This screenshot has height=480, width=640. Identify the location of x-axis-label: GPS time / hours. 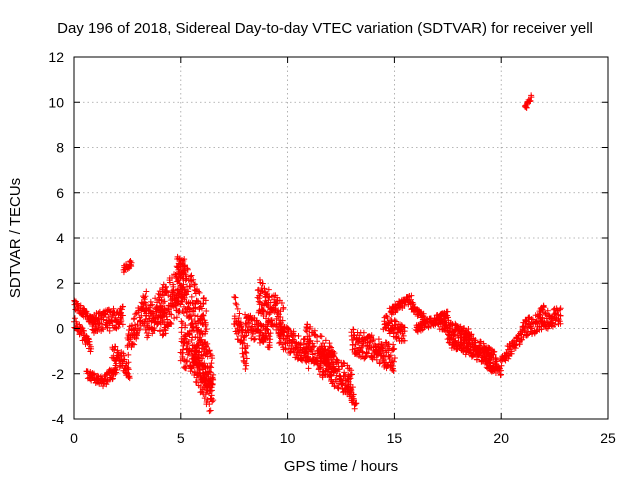
(341, 466).